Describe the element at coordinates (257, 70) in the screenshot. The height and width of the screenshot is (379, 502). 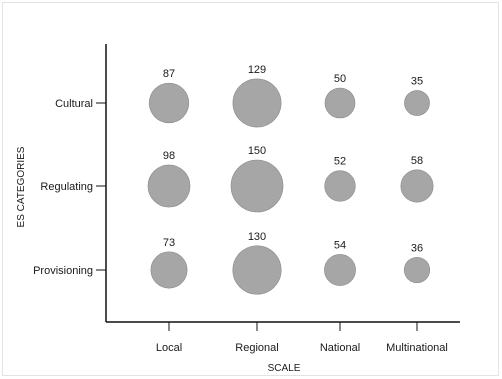
I see `value-label-cultural-regional: 129` at that location.